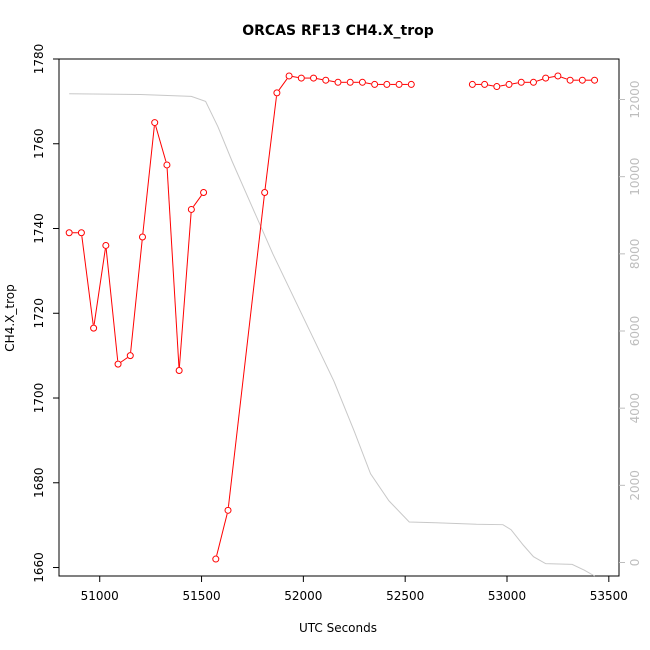  What do you see at coordinates (507, 596) in the screenshot?
I see `x-tick-label: 53000` at bounding box center [507, 596].